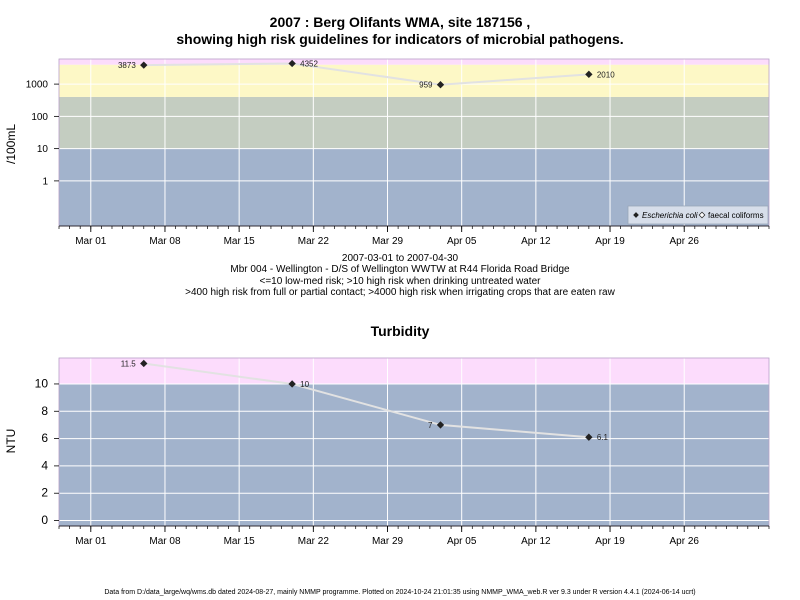 Image resolution: width=800 pixels, height=600 pixels. I want to click on legend-box, so click(698, 215).